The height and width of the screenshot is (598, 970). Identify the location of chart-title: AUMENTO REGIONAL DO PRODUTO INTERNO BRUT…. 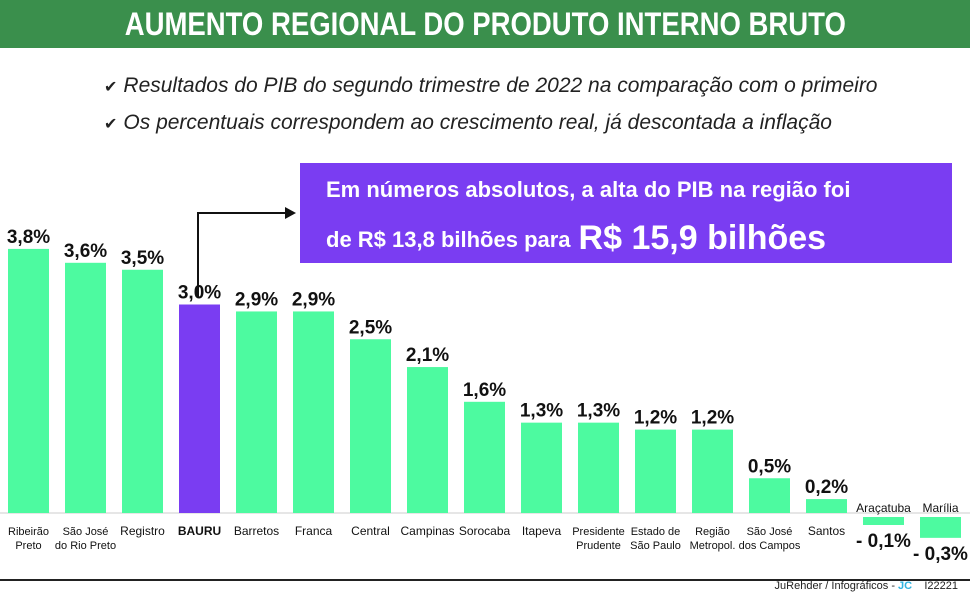
(485, 23).